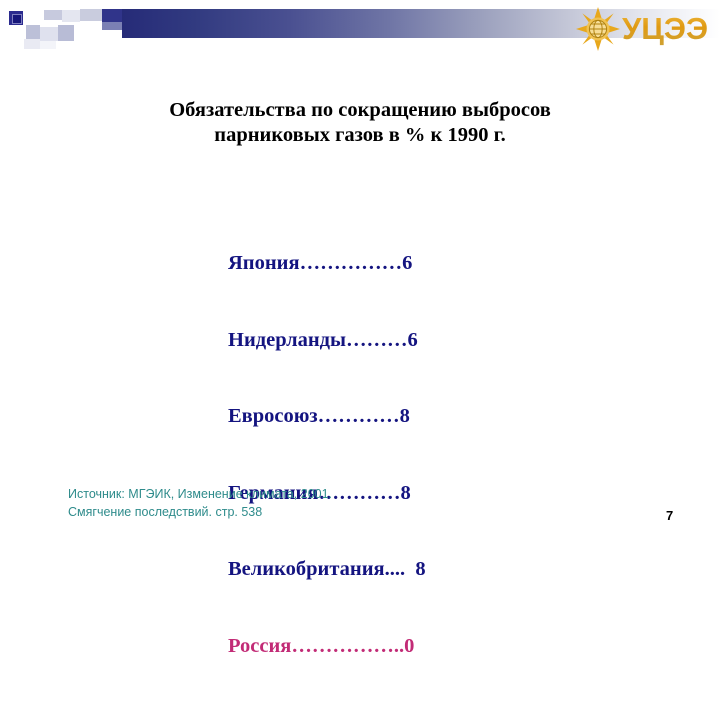 The image size is (720, 710). I want to click on brand-logo: УЦЭЭ, so click(646, 29).